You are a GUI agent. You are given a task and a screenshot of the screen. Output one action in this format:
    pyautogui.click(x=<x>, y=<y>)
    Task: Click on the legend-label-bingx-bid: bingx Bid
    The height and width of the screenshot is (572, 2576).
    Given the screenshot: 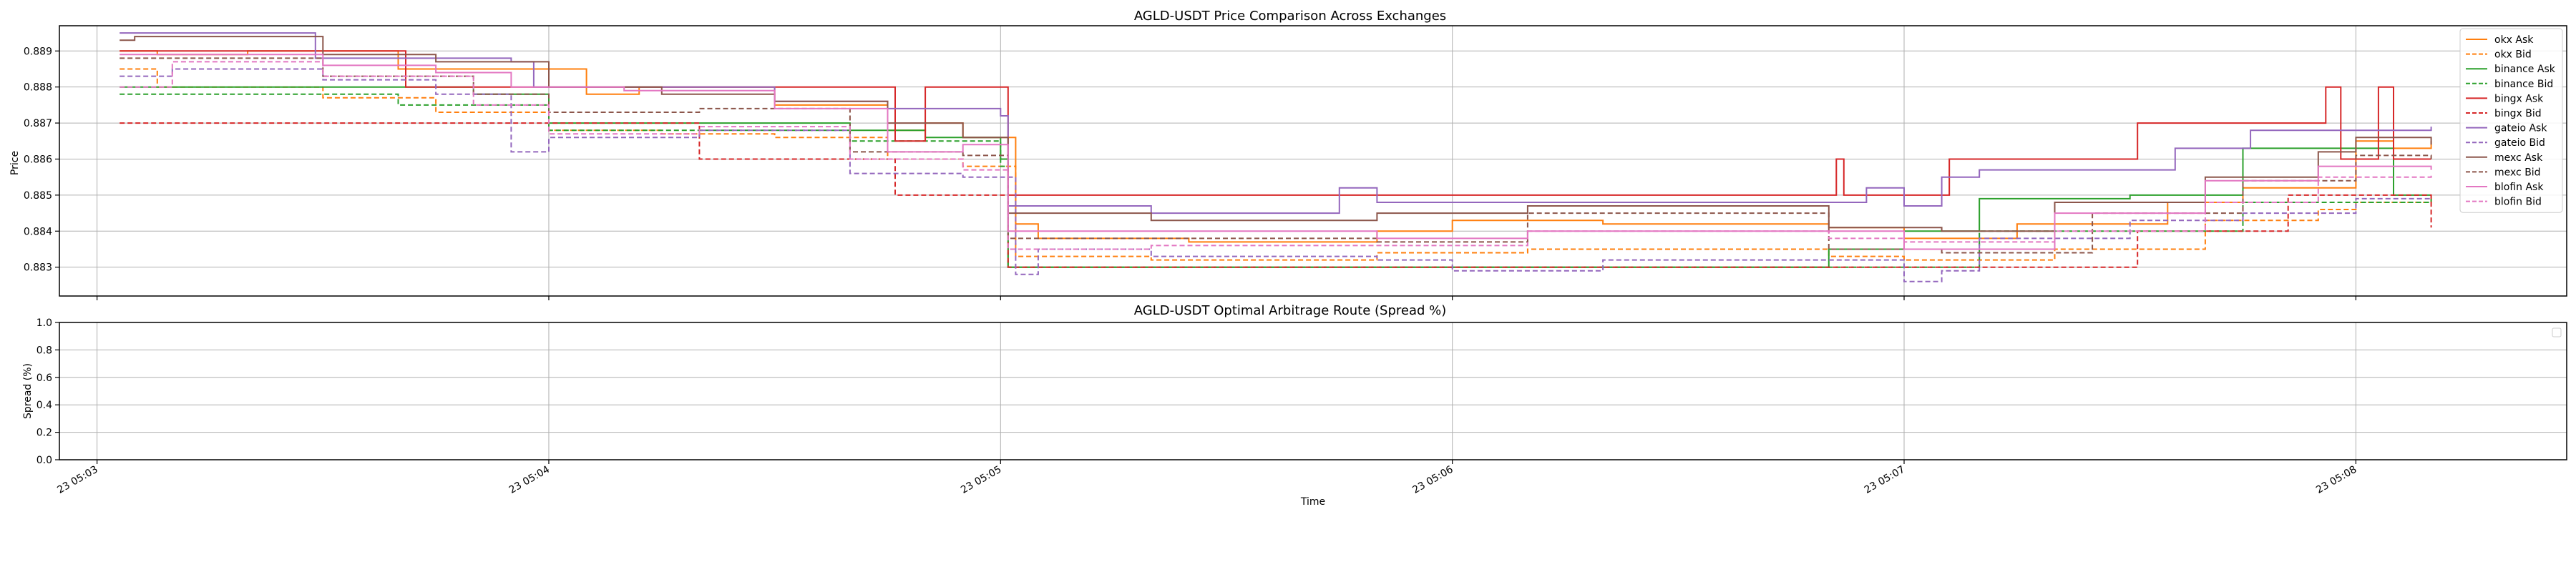 What is the action you would take?
    pyautogui.click(x=2518, y=113)
    